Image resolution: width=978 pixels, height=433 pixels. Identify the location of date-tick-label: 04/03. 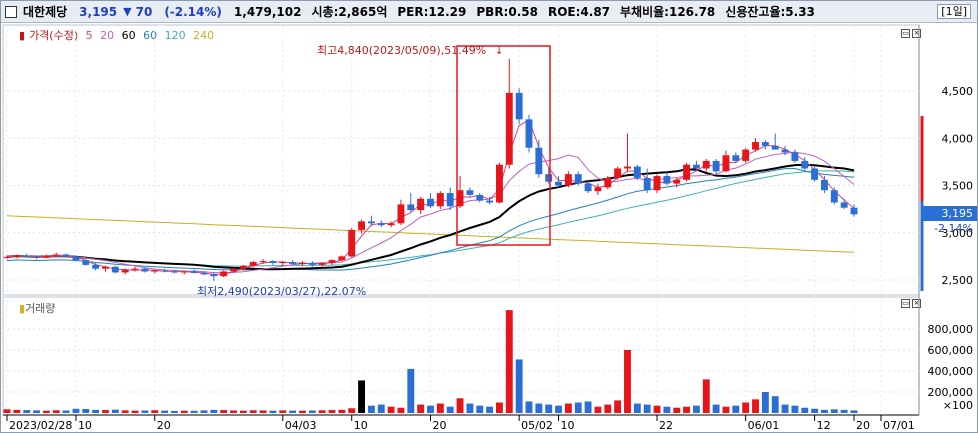
(301, 425).